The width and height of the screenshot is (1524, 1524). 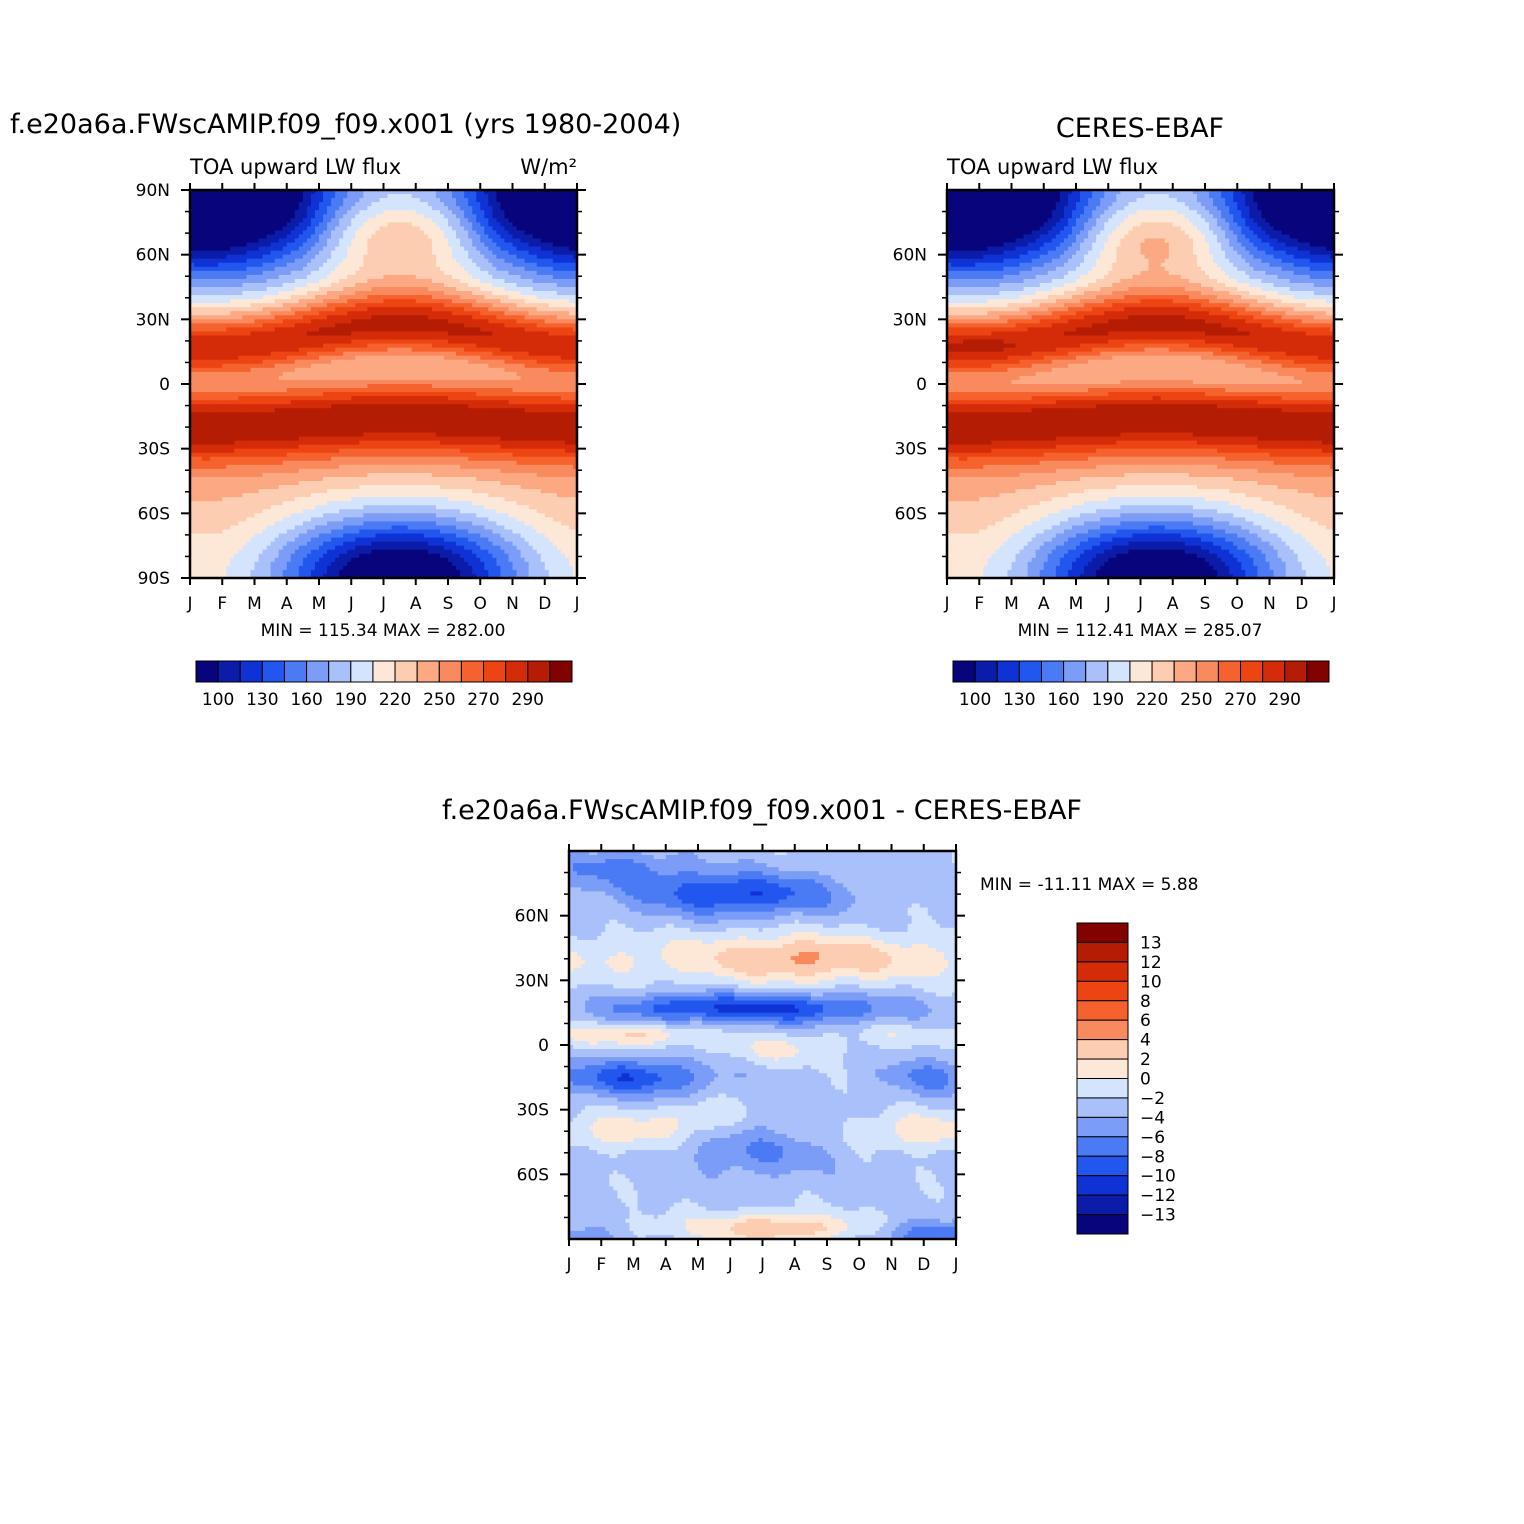 What do you see at coordinates (1052, 167) in the screenshot?
I see `right-variable-label: TOA upward LW flux` at bounding box center [1052, 167].